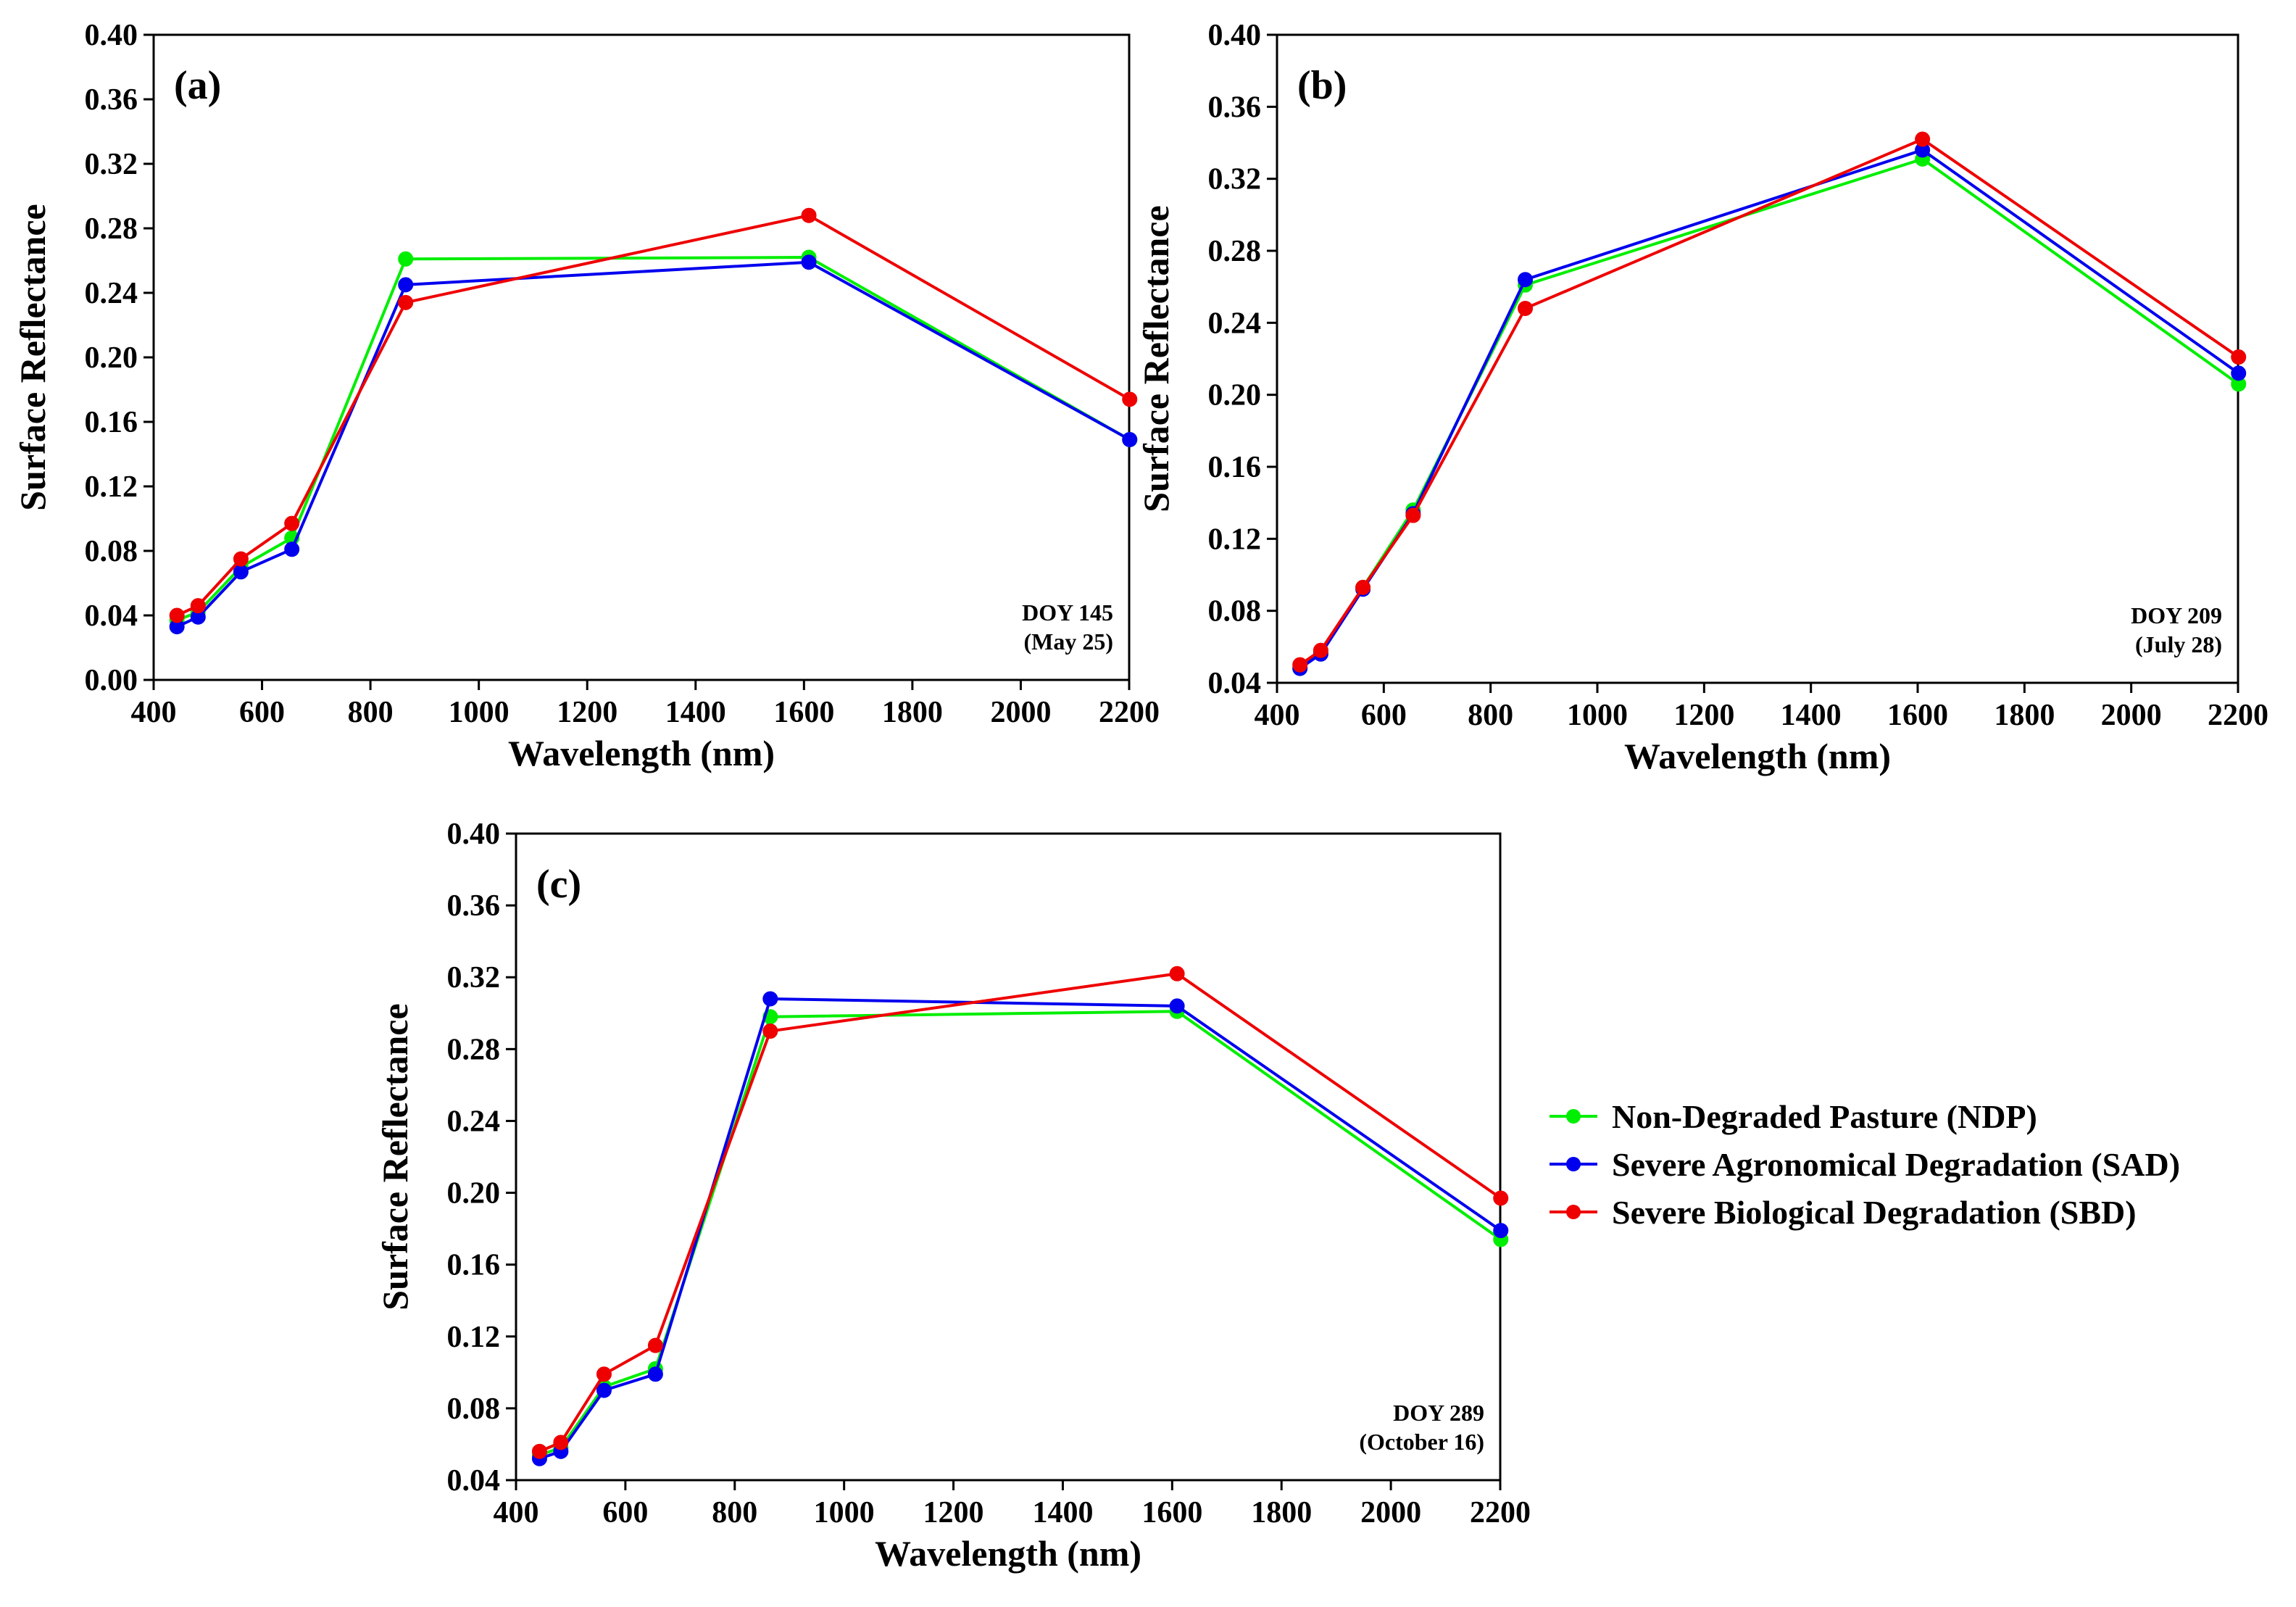 The image size is (2296, 1607). I want to click on y-tick-label: 0.32, so click(1235, 179).